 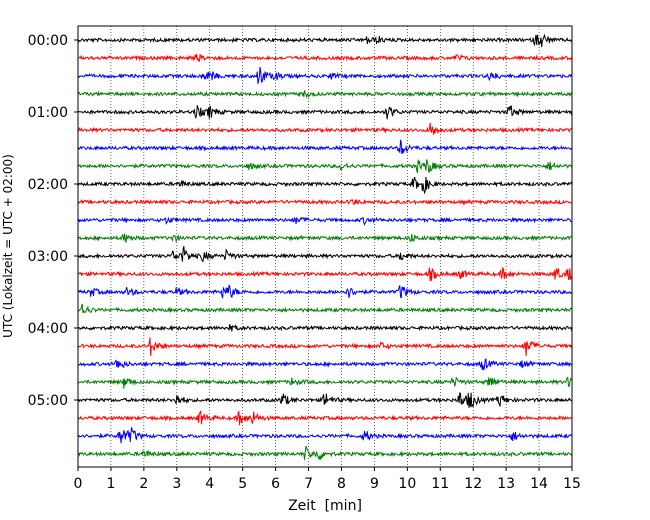 I want to click on x-tick-label: 5, so click(x=242, y=484).